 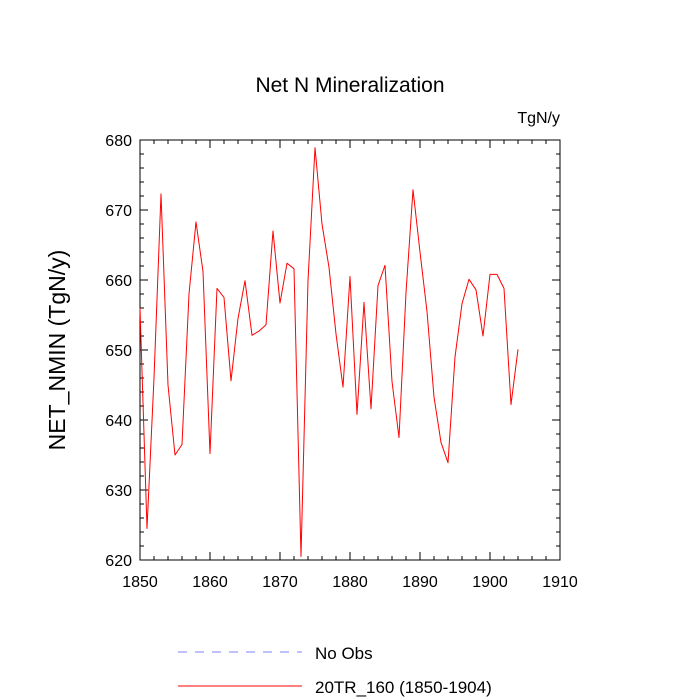 I want to click on y-axis-label: NET_NMIN (TgN/y), so click(x=57, y=350).